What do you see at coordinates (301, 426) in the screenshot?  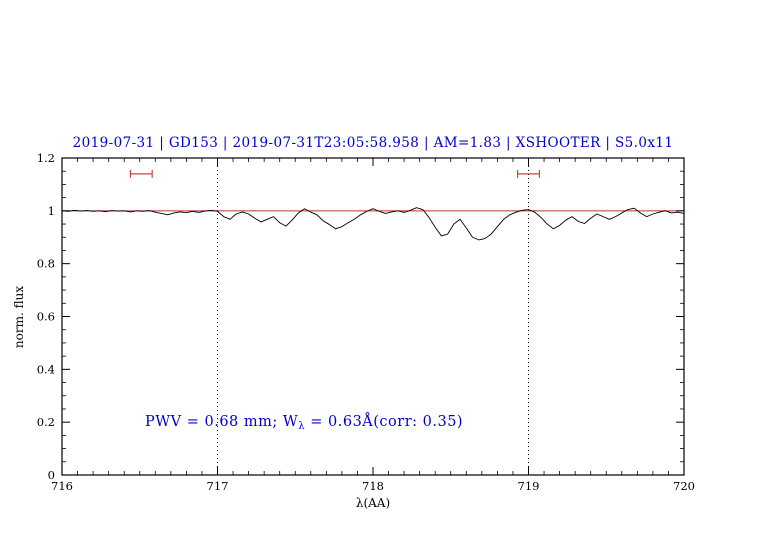 I see `pwv-annotation-subscript: λ` at bounding box center [301, 426].